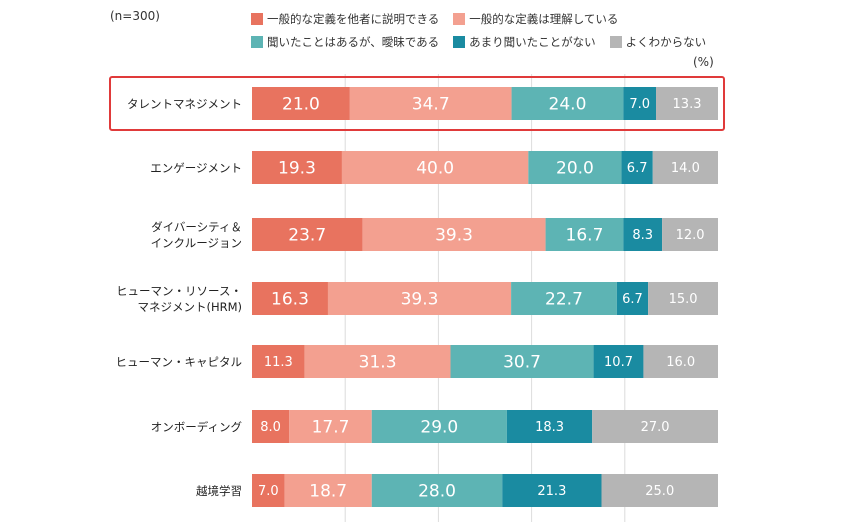 The width and height of the screenshot is (846, 530). What do you see at coordinates (196, 227) in the screenshot?
I see `category-label: ダイバーシティ＆` at bounding box center [196, 227].